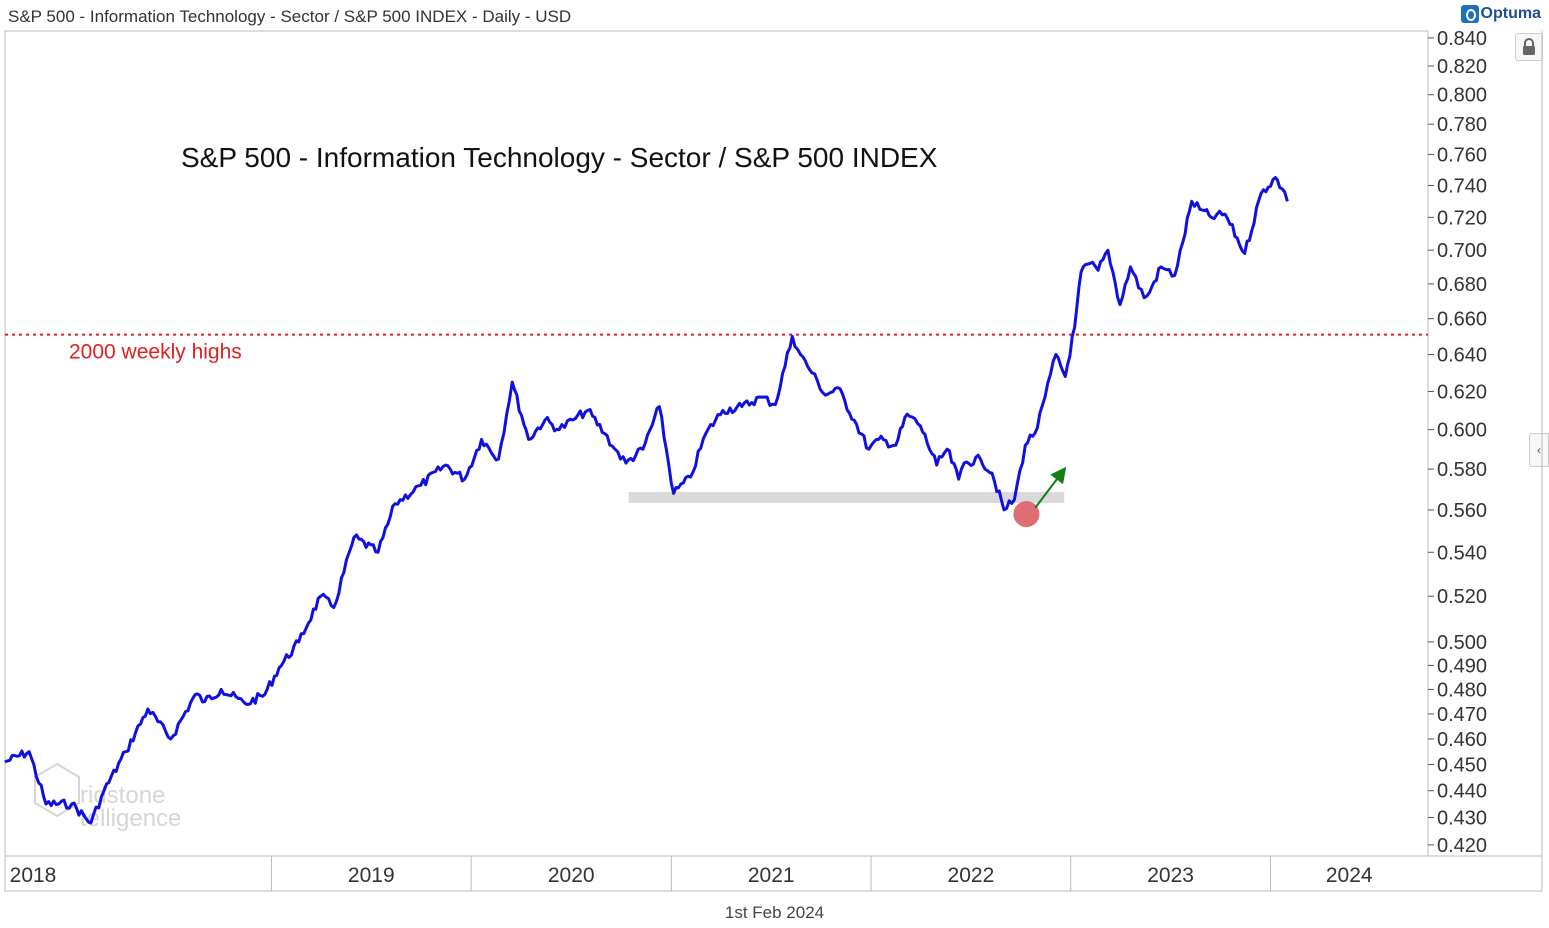 This screenshot has width=1549, height=928. What do you see at coordinates (33, 875) in the screenshot?
I see `x-tick-label: 2018` at bounding box center [33, 875].